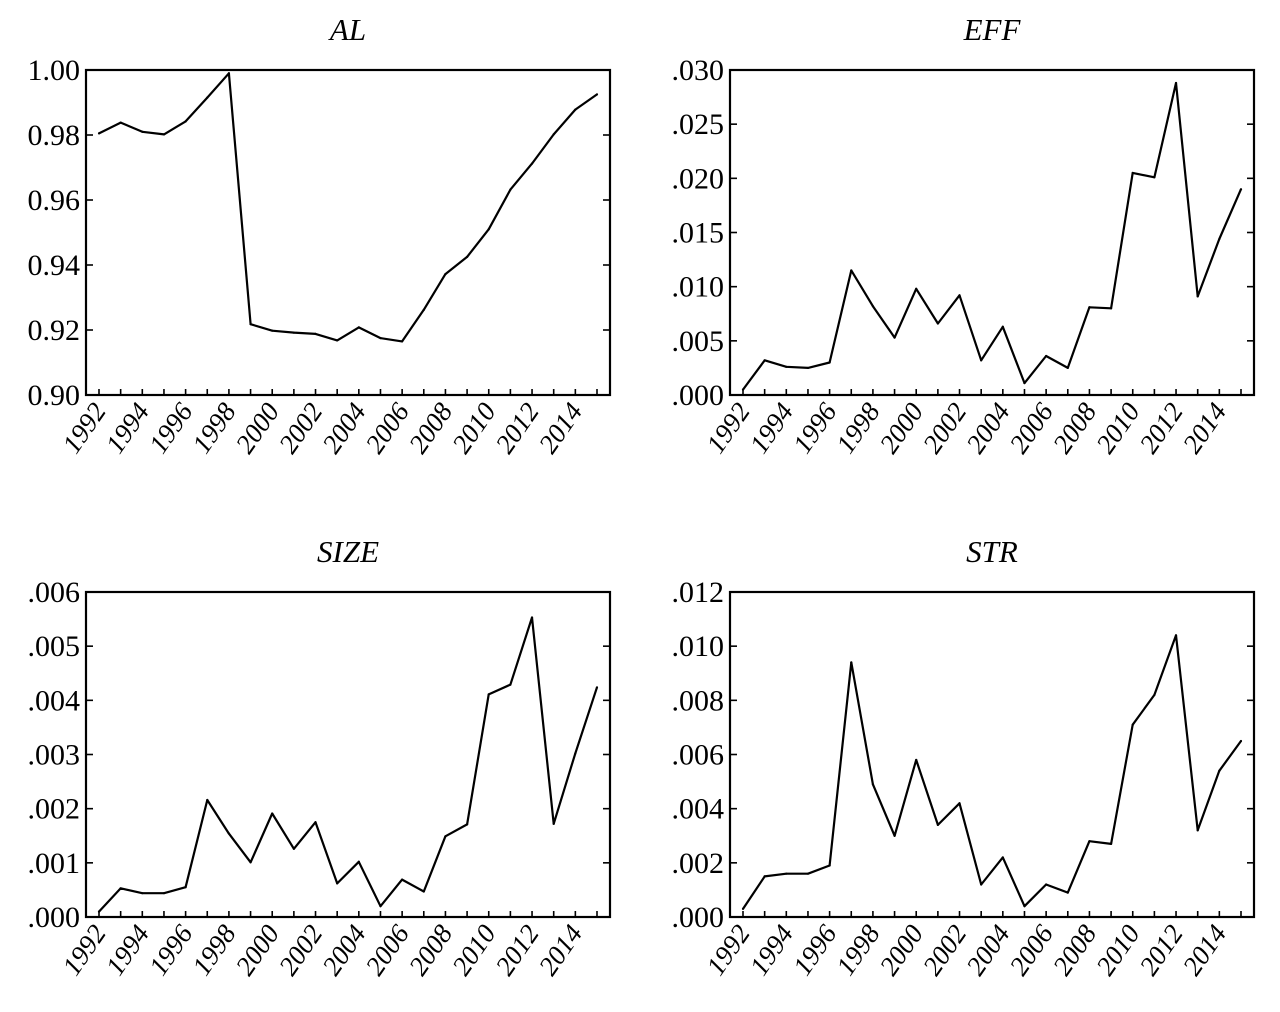  What do you see at coordinates (992, 551) in the screenshot?
I see `chart-title: STR` at bounding box center [992, 551].